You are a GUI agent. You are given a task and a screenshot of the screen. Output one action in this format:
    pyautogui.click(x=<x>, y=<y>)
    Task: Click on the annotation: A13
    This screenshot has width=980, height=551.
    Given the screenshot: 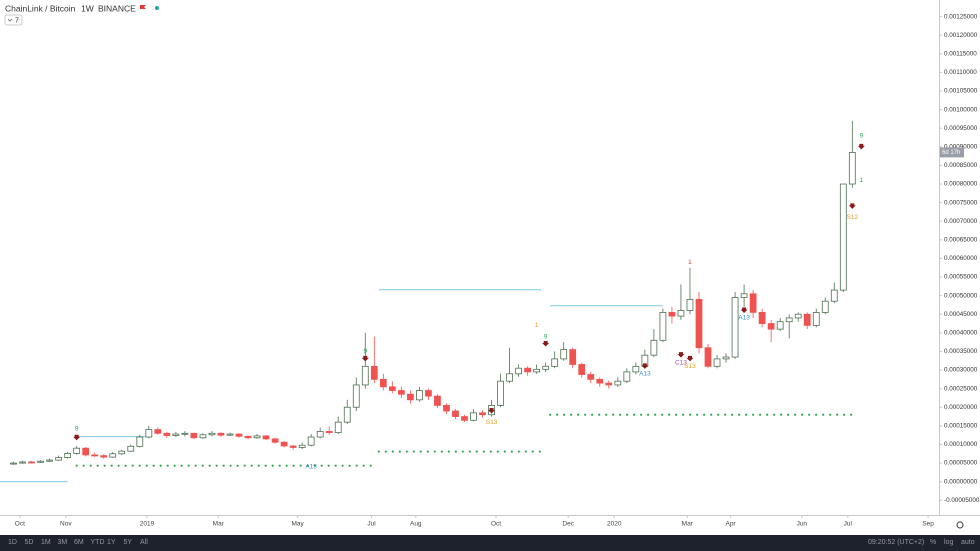 What is the action you would take?
    pyautogui.click(x=645, y=373)
    